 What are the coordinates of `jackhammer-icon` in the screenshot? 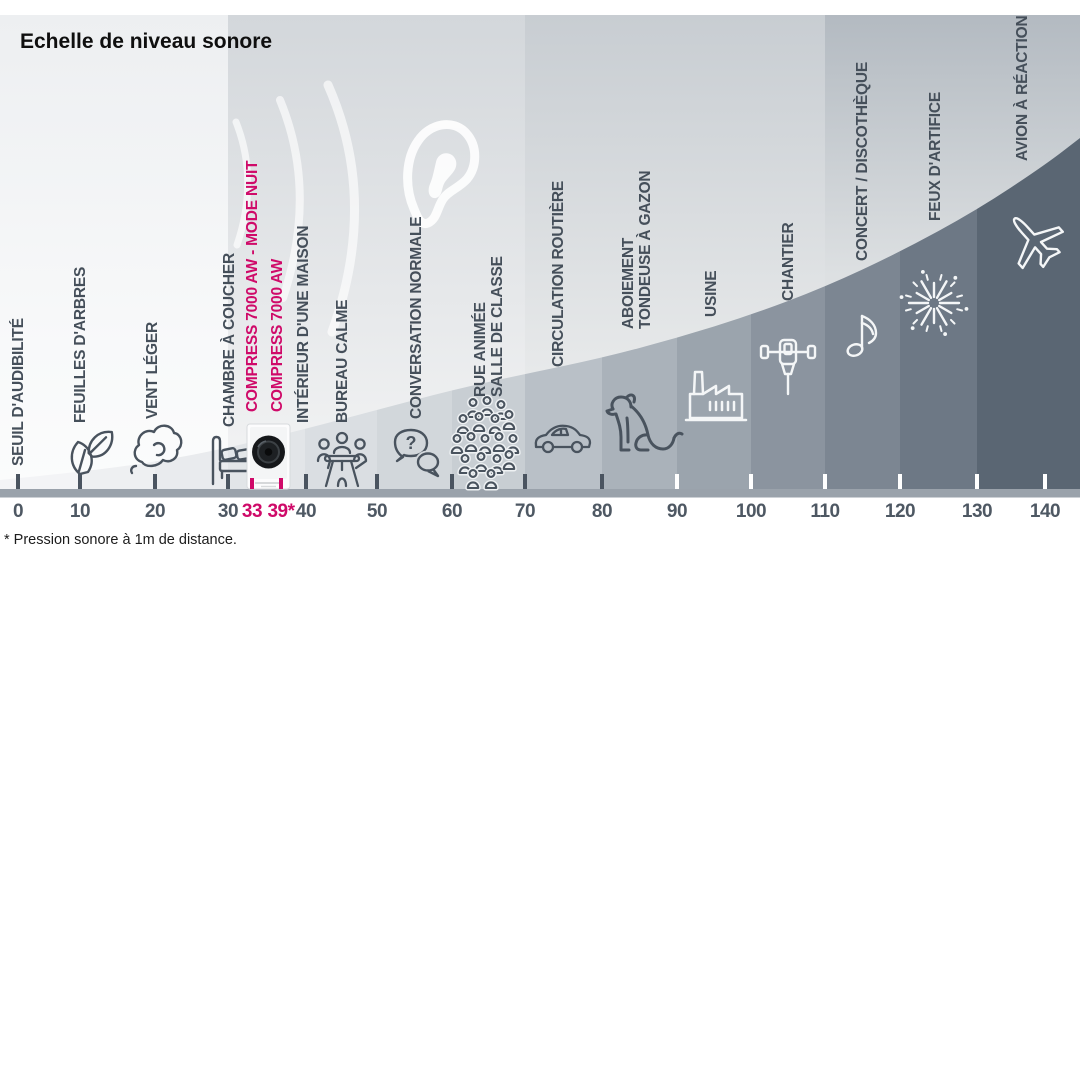 It's located at (788, 367).